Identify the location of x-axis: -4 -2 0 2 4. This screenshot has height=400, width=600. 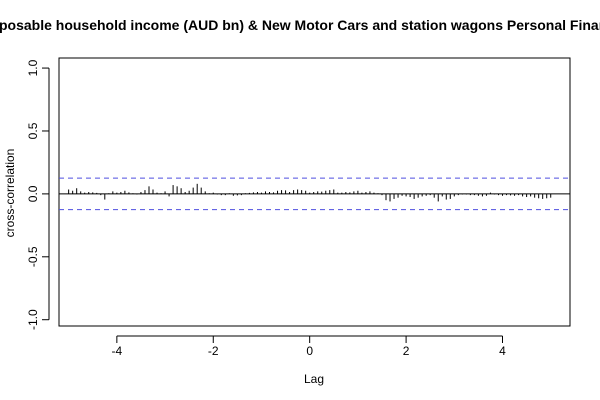
(309, 346).